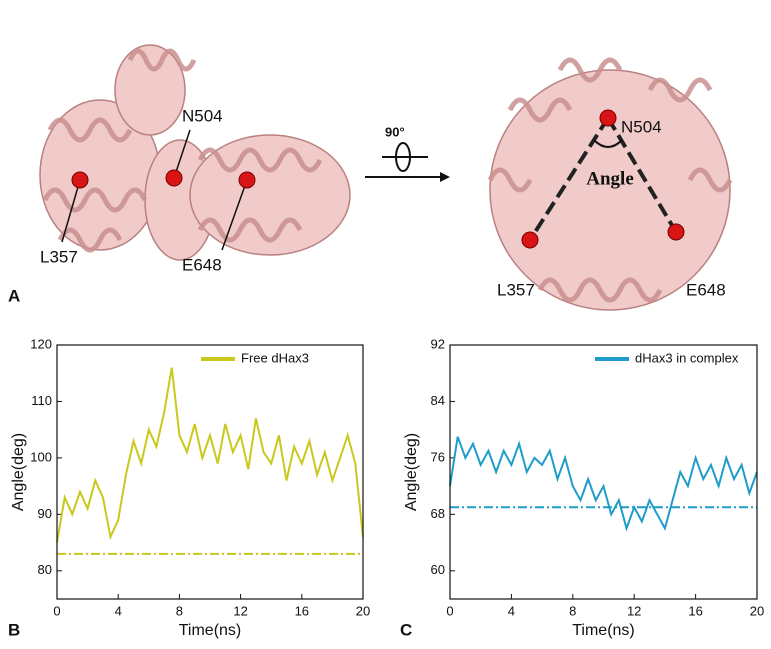 This screenshot has width=771, height=649. What do you see at coordinates (687, 357) in the screenshot?
I see `legend-label: dHax3 in complex` at bounding box center [687, 357].